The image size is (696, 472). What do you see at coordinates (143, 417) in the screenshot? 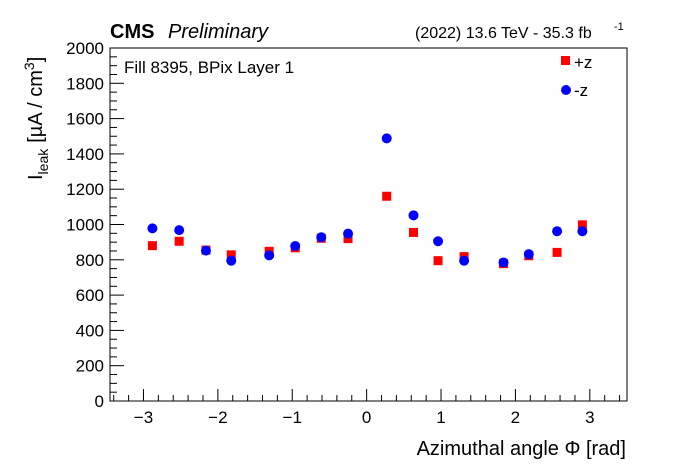
I see `x-tick-label: −3` at bounding box center [143, 417].